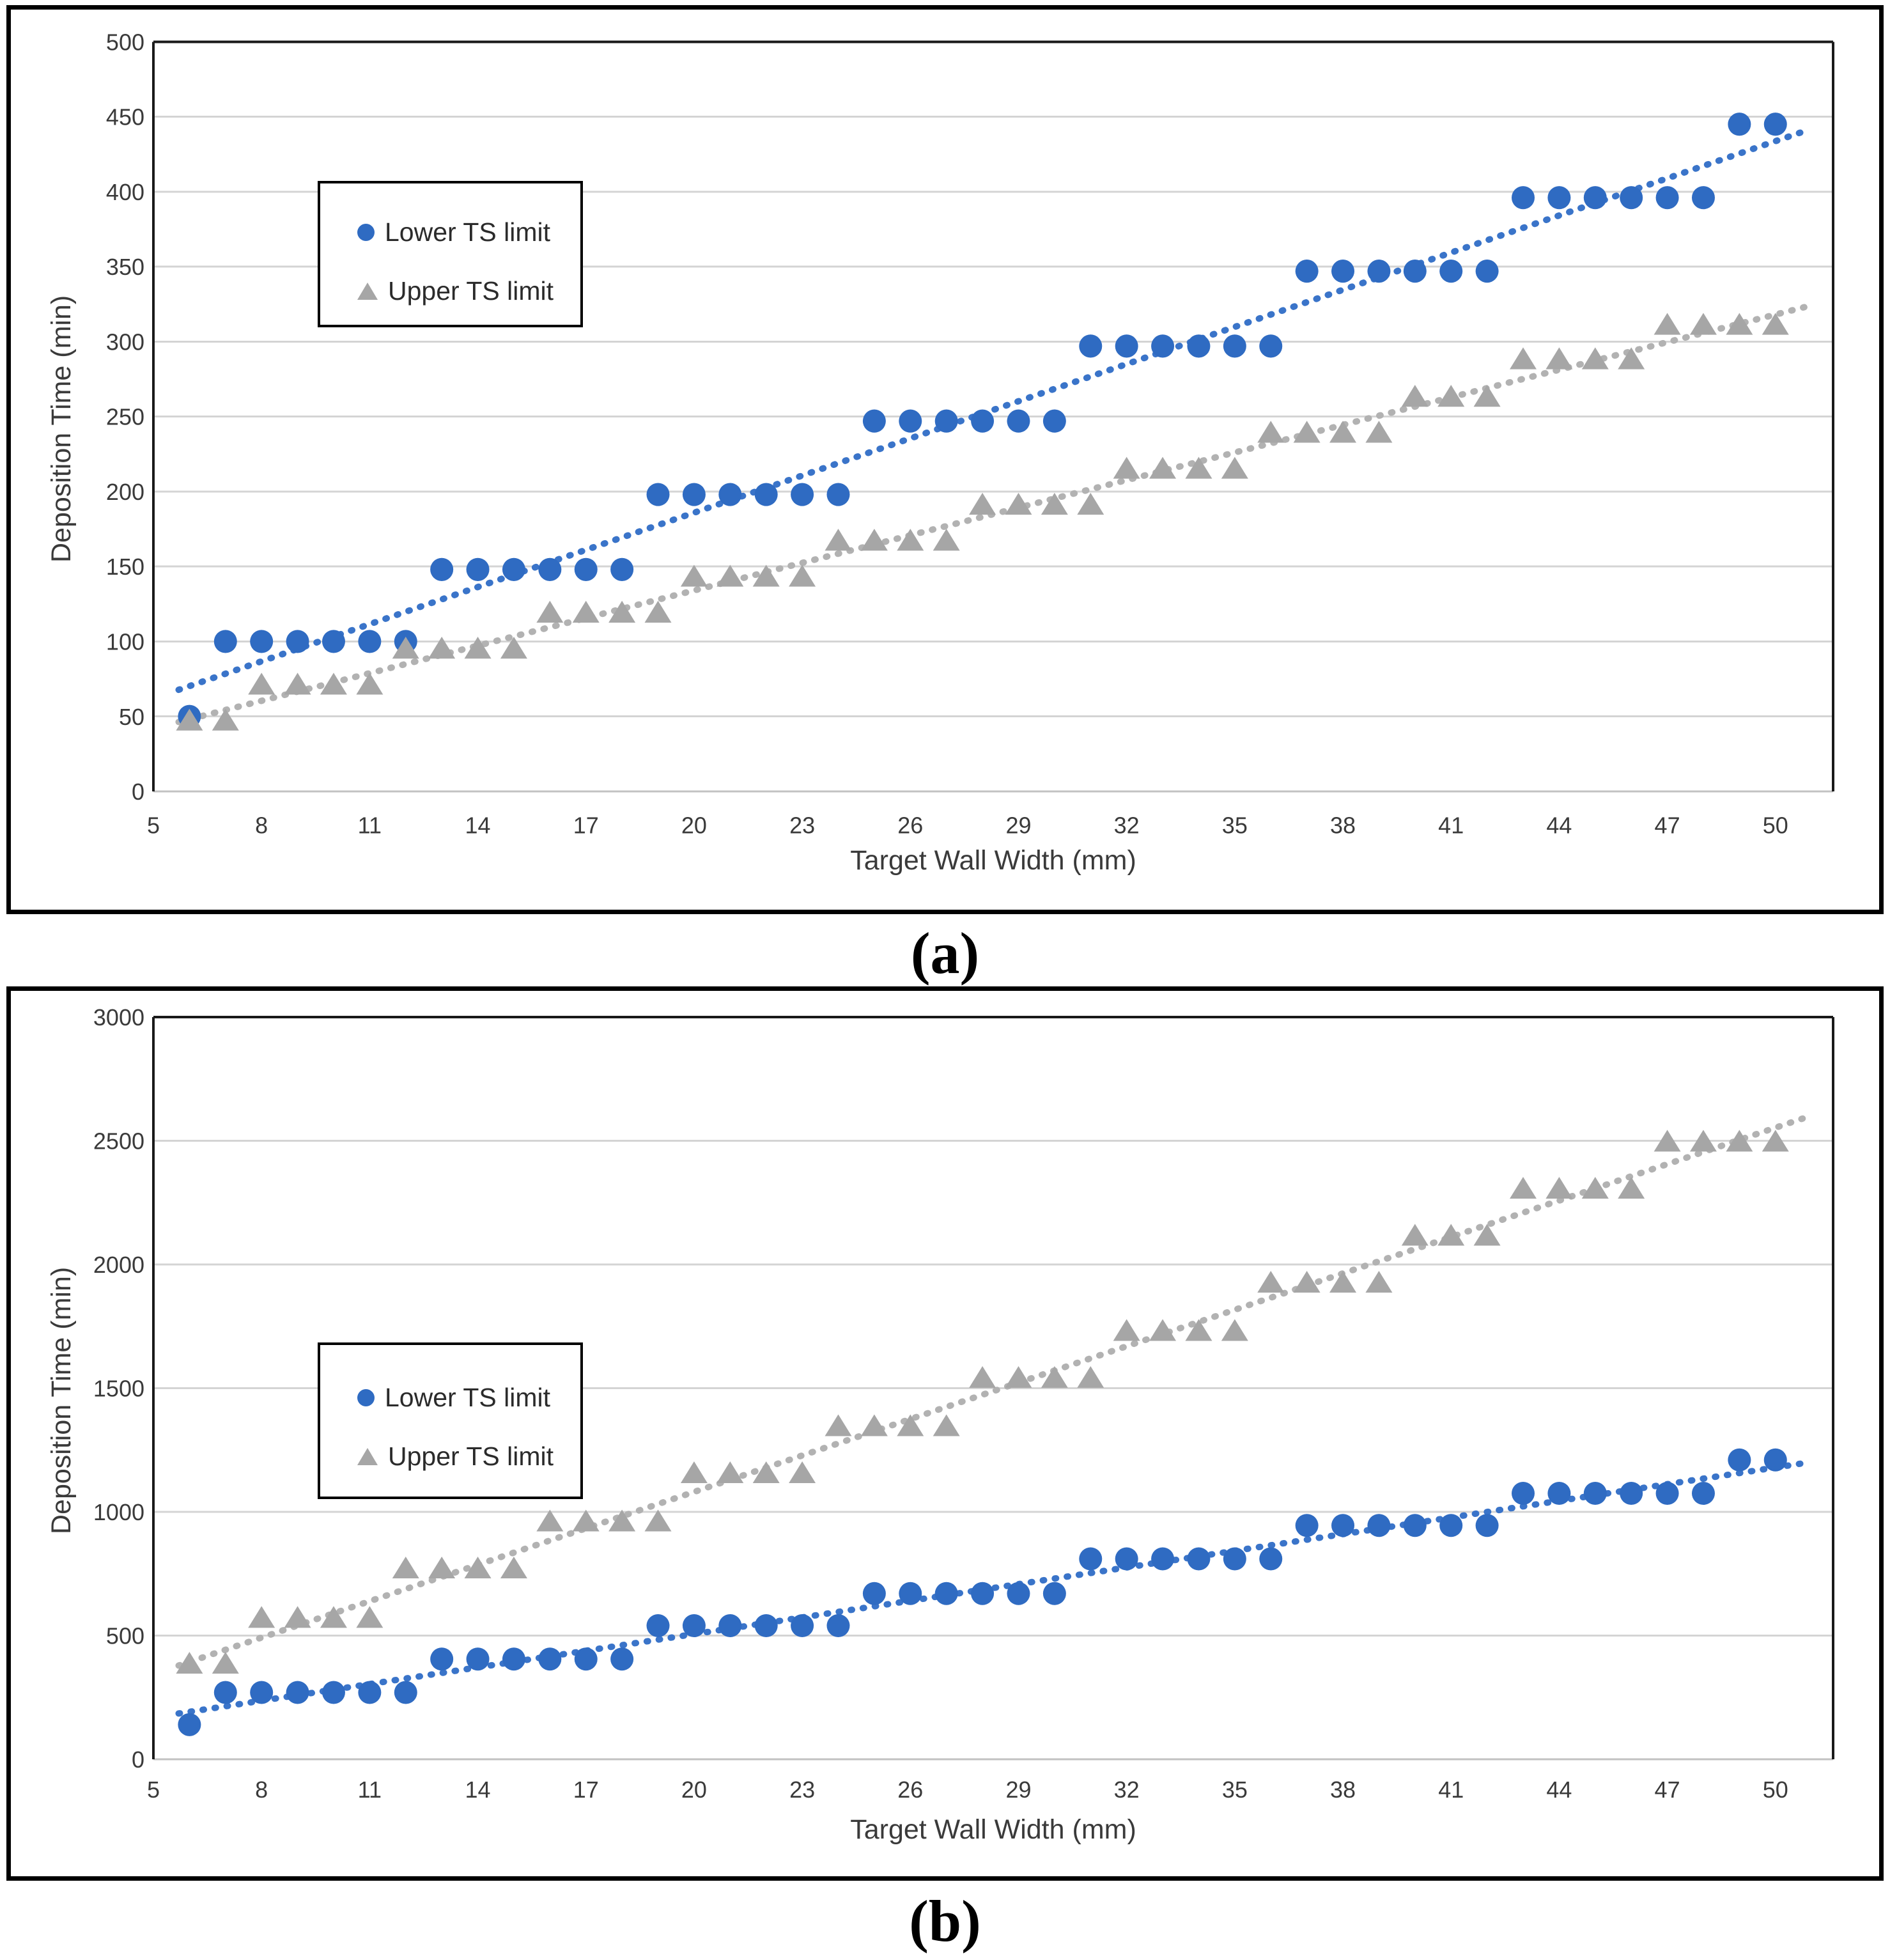 This screenshot has width=1890, height=1960. What do you see at coordinates (1524, 1187) in the screenshot?
I see `marker-upper-x43` at bounding box center [1524, 1187].